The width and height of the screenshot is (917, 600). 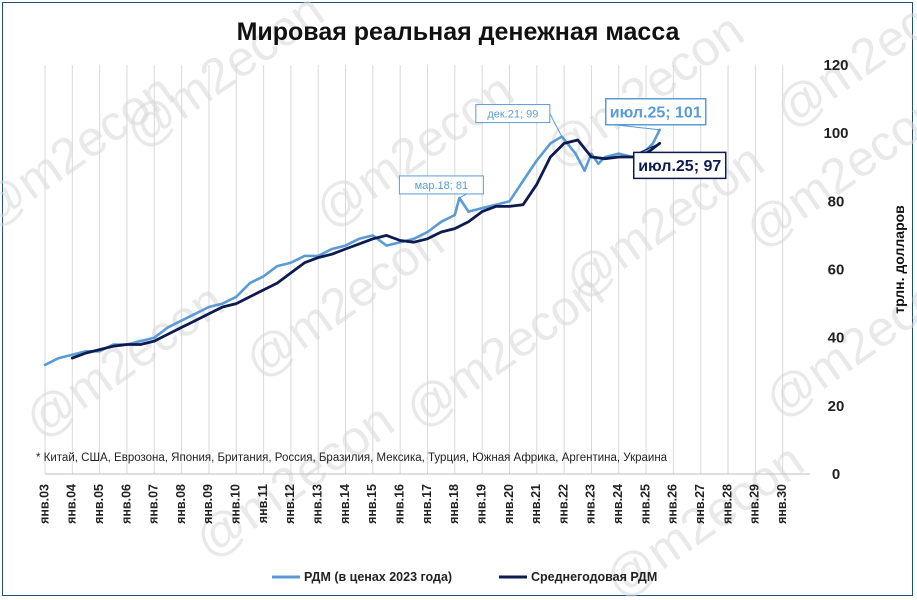 I want to click on x-tick-label: янв.27, so click(x=700, y=504).